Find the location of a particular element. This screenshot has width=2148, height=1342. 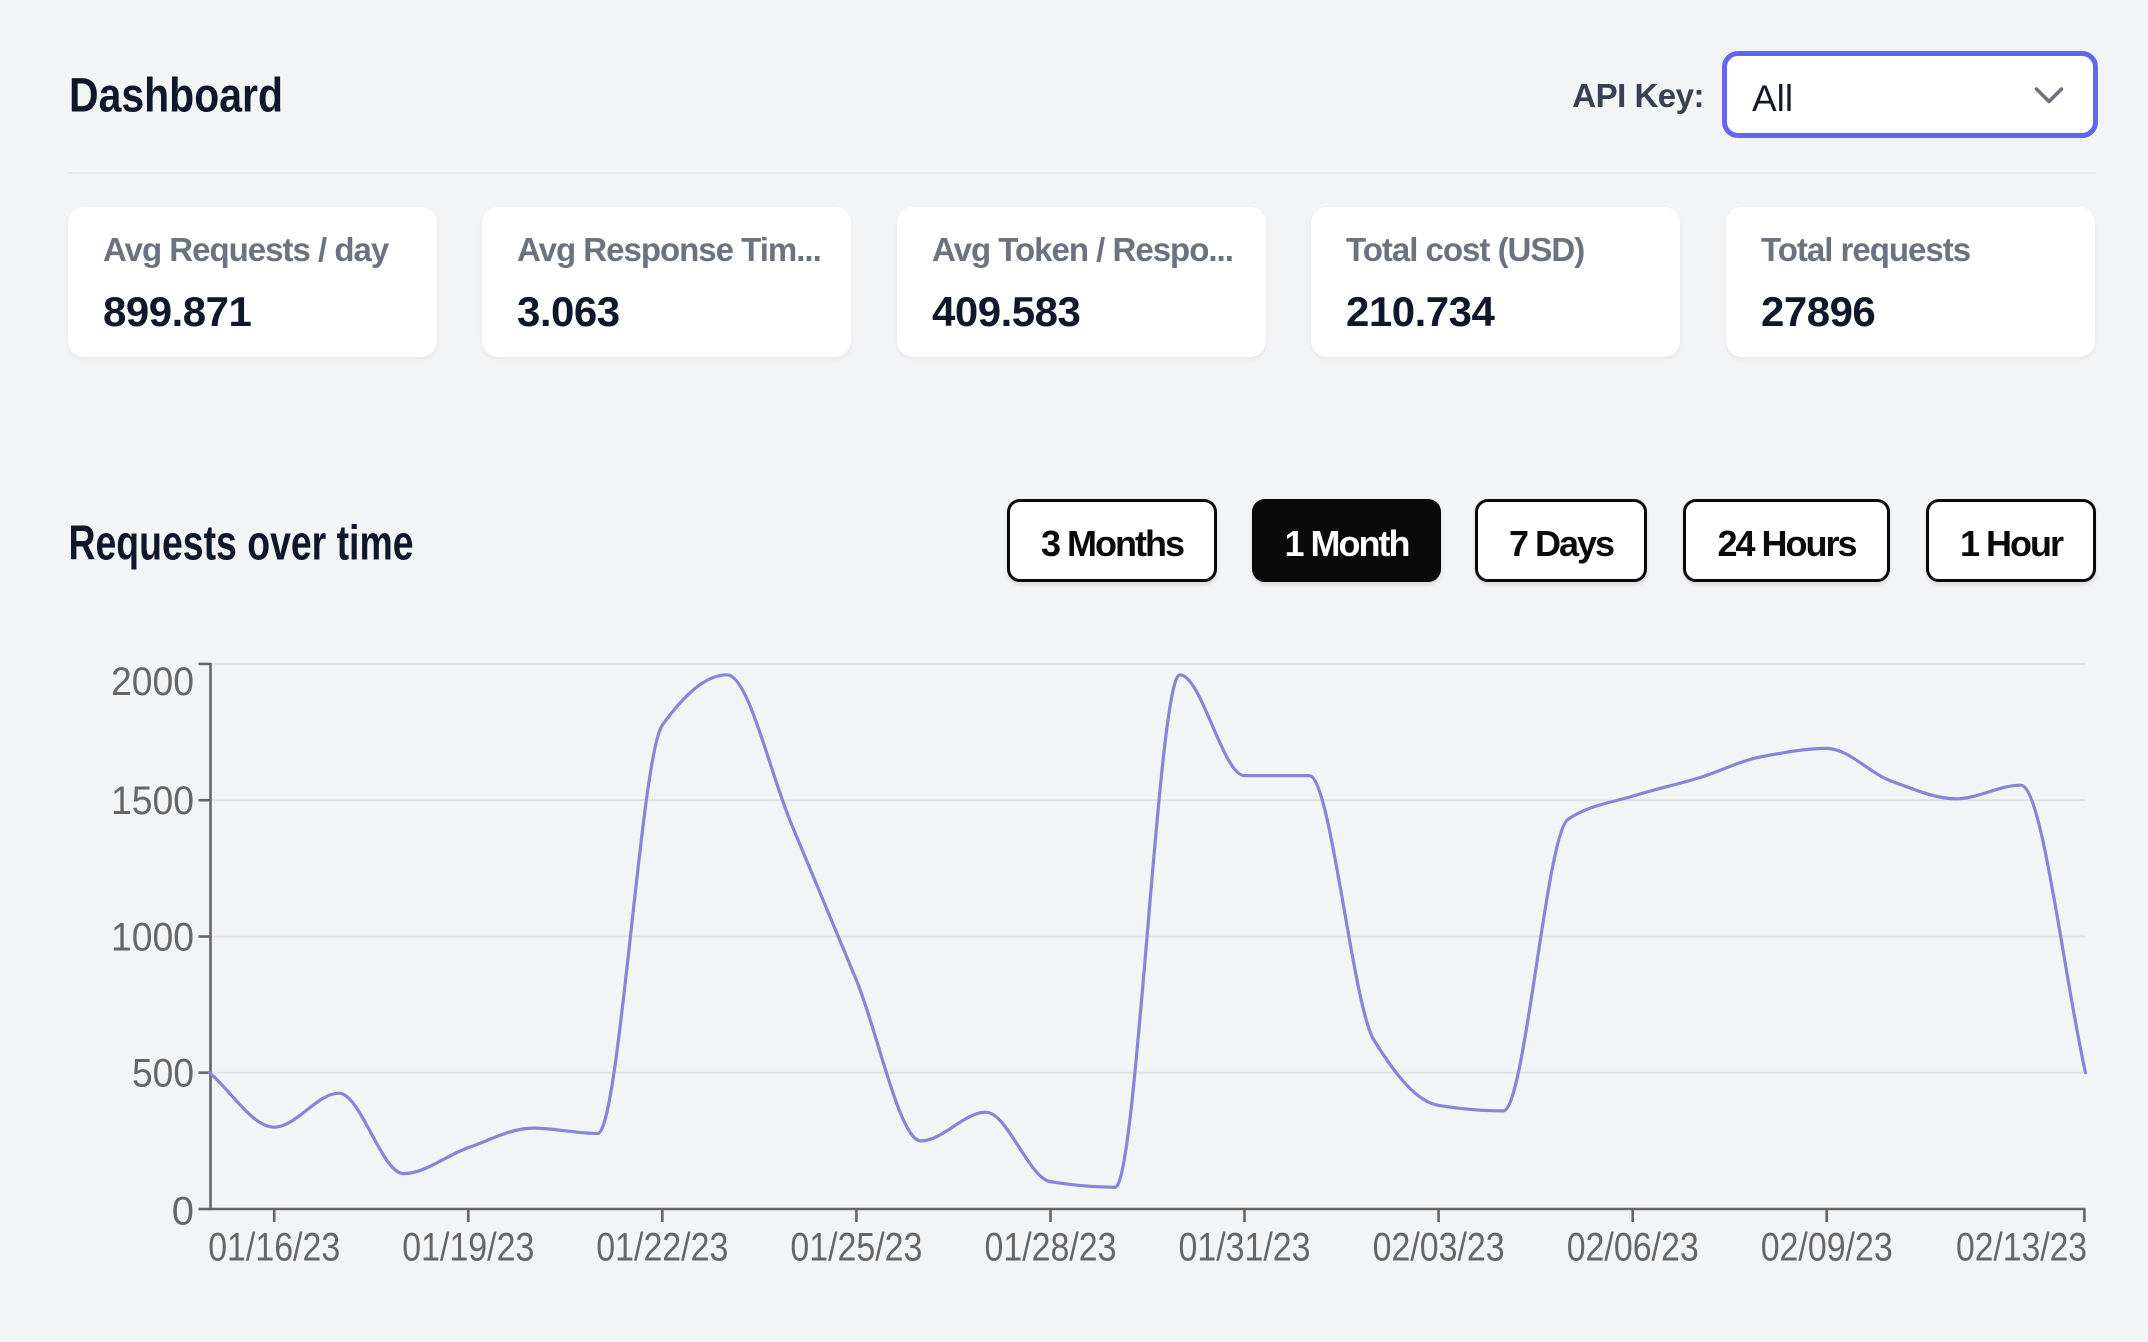

svg-text: 02/03/23 is located at coordinates (1439, 1248).